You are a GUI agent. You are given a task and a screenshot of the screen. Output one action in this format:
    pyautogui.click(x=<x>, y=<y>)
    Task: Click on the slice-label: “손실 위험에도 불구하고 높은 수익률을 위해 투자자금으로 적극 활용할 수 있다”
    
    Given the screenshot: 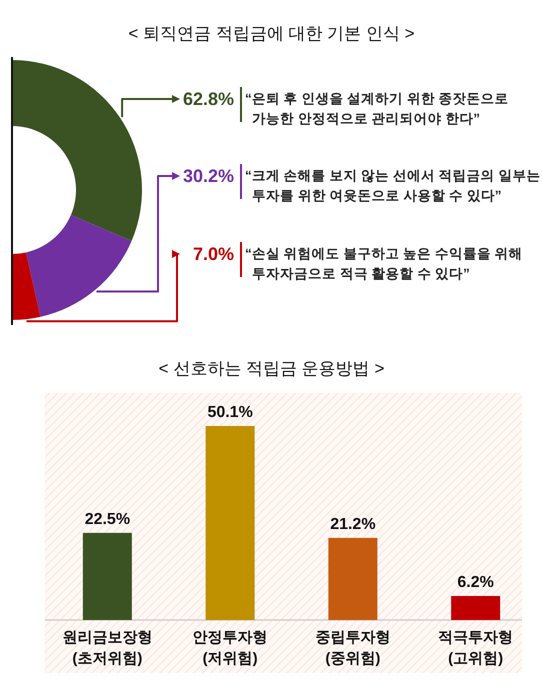 What is the action you would take?
    pyautogui.click(x=384, y=264)
    